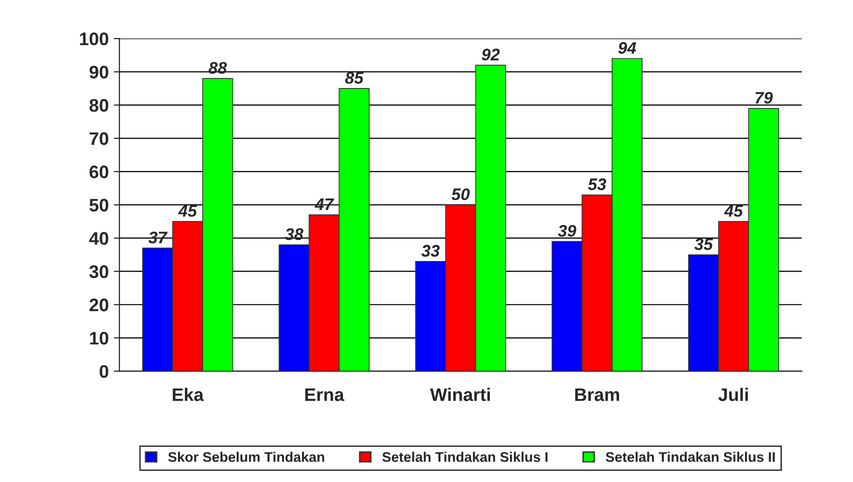 This screenshot has height=482, width=853. I want to click on data-label: 53, so click(597, 184).